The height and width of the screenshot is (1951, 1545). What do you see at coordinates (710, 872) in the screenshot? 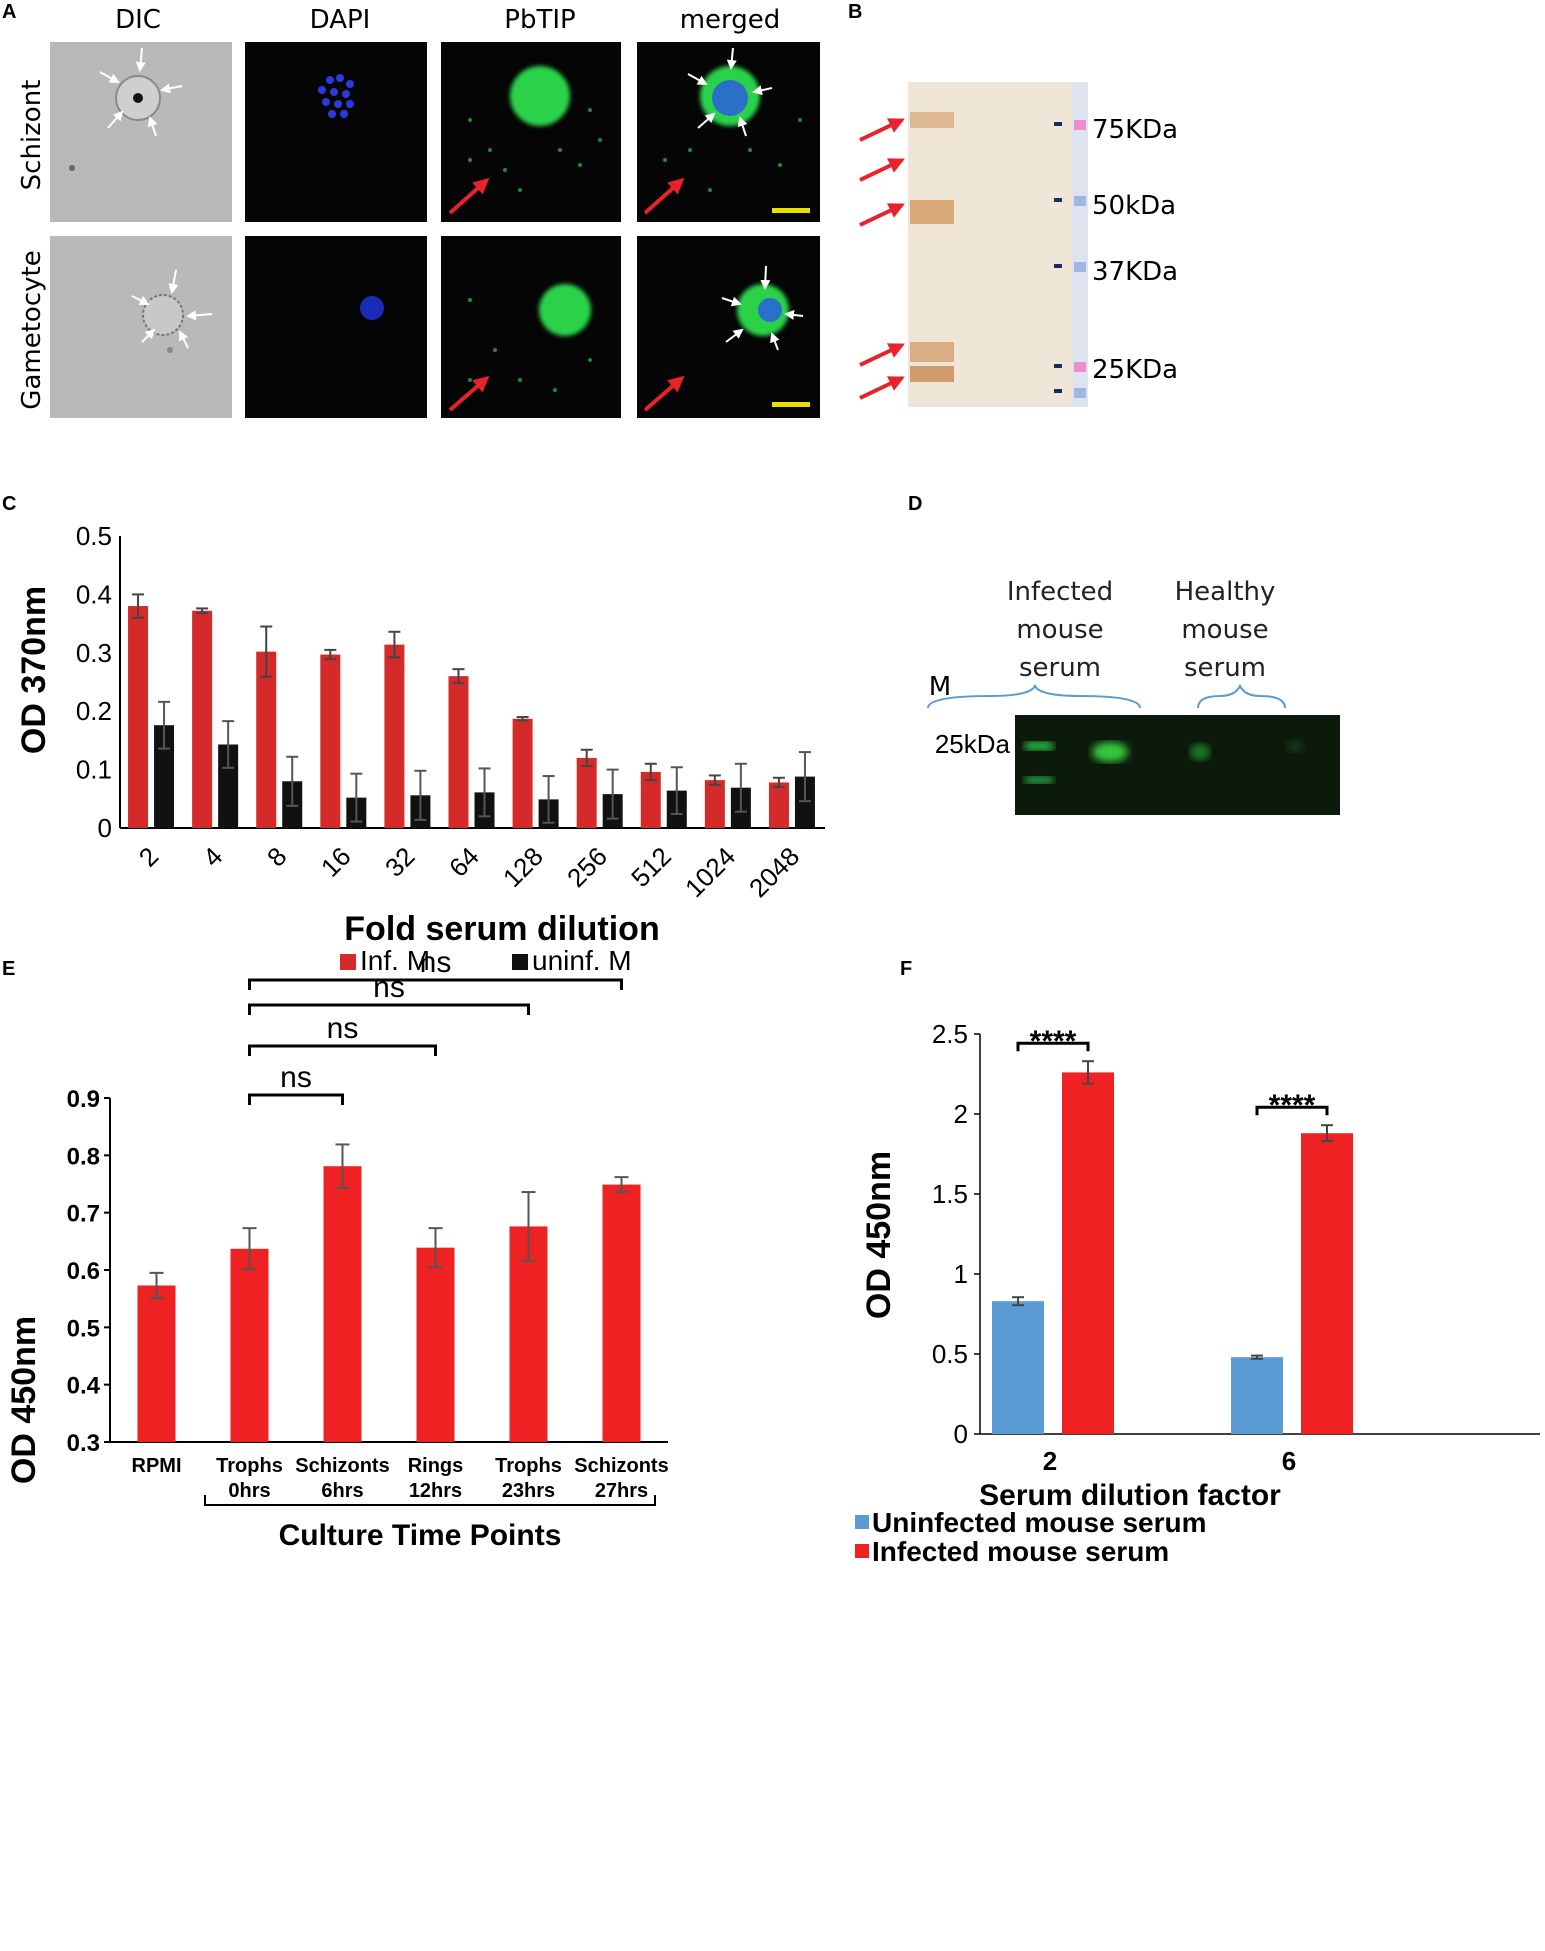
I see `chart-c-x-tick-label: 1024` at bounding box center [710, 872].